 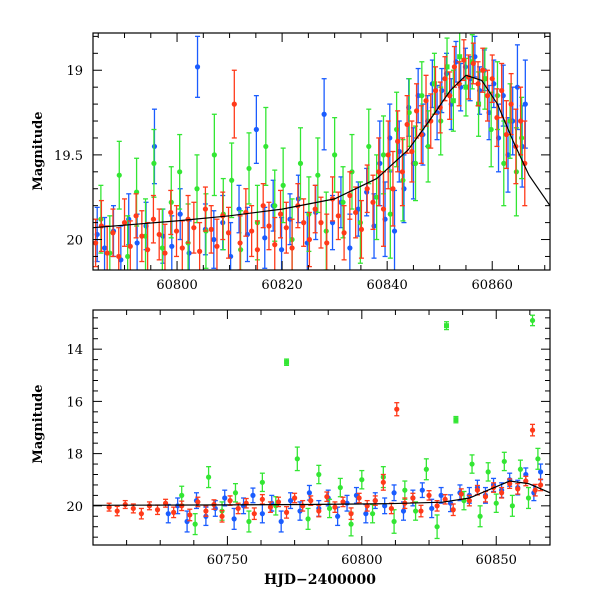 What do you see at coordinates (176, 285) in the screenshot?
I see `top-x-tick-label: 60800` at bounding box center [176, 285].